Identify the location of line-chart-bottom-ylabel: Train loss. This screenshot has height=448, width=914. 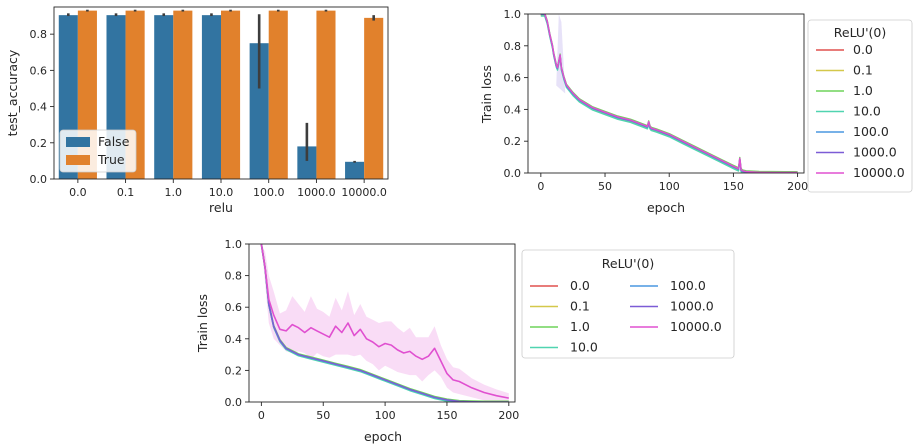
(202, 323).